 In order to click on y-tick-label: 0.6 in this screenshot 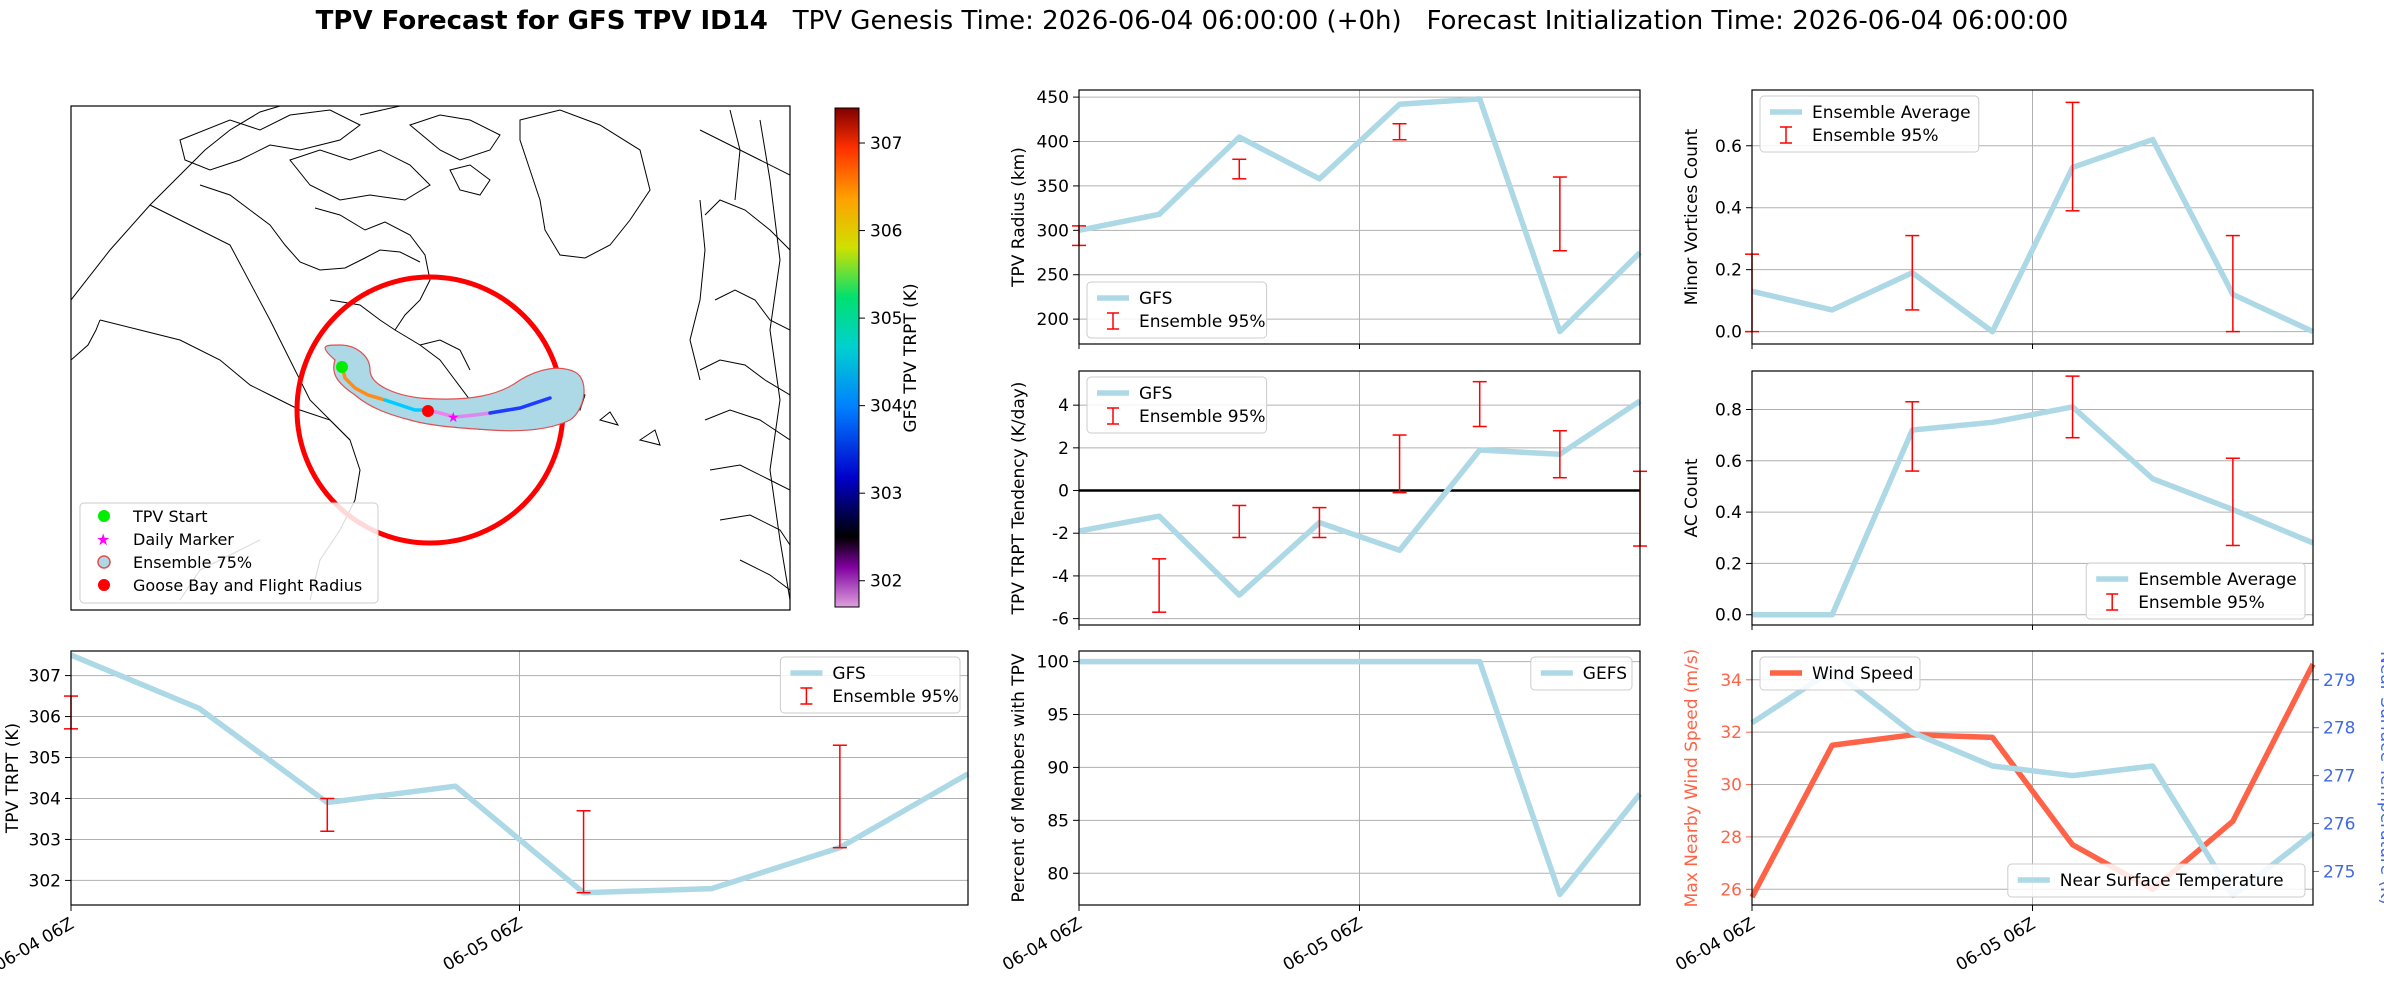, I will do `click(1728, 147)`.